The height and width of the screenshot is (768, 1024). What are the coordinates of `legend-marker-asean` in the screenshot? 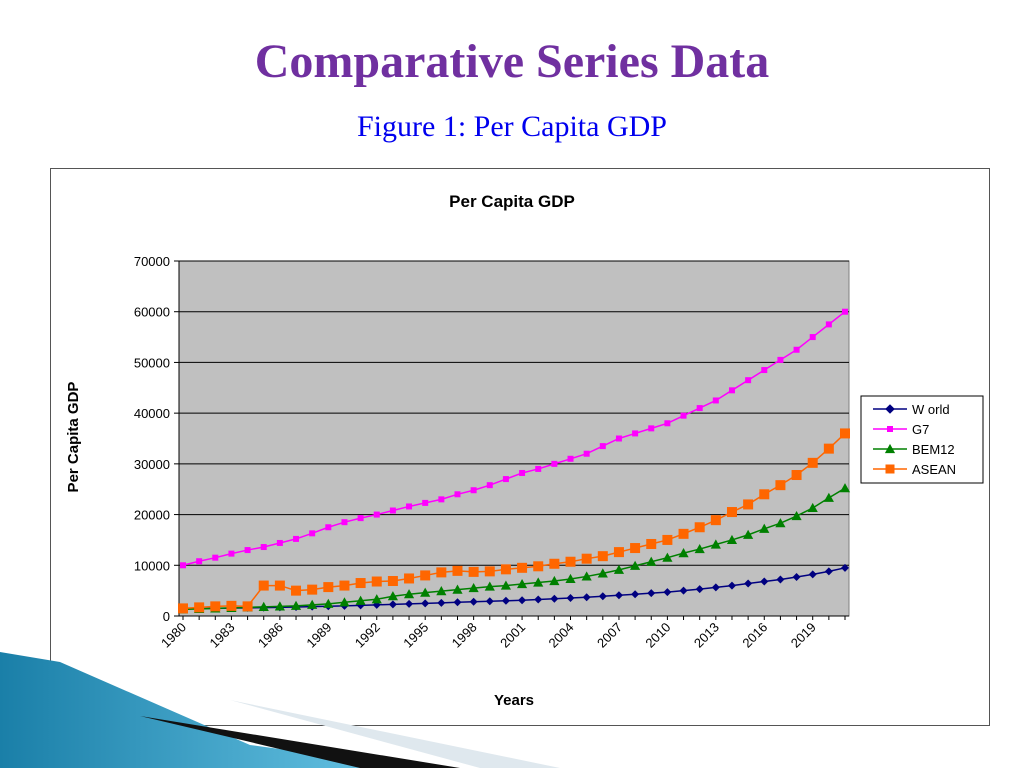 It's located at (890, 469).